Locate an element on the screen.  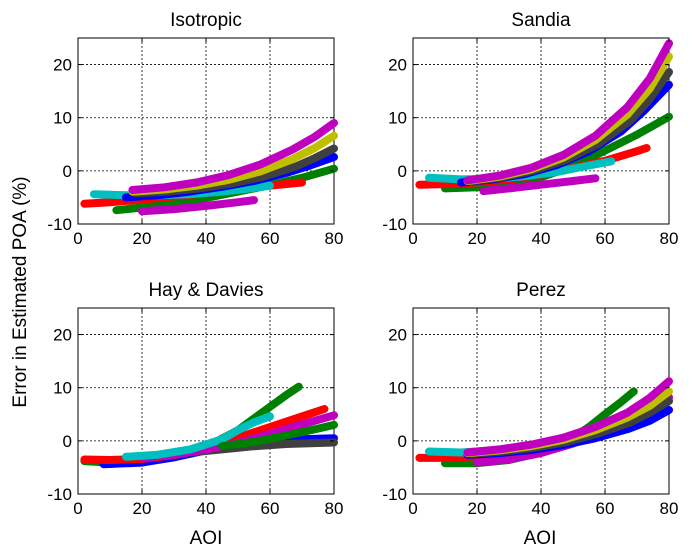
panel-title: Isotropic is located at coordinates (206, 20).